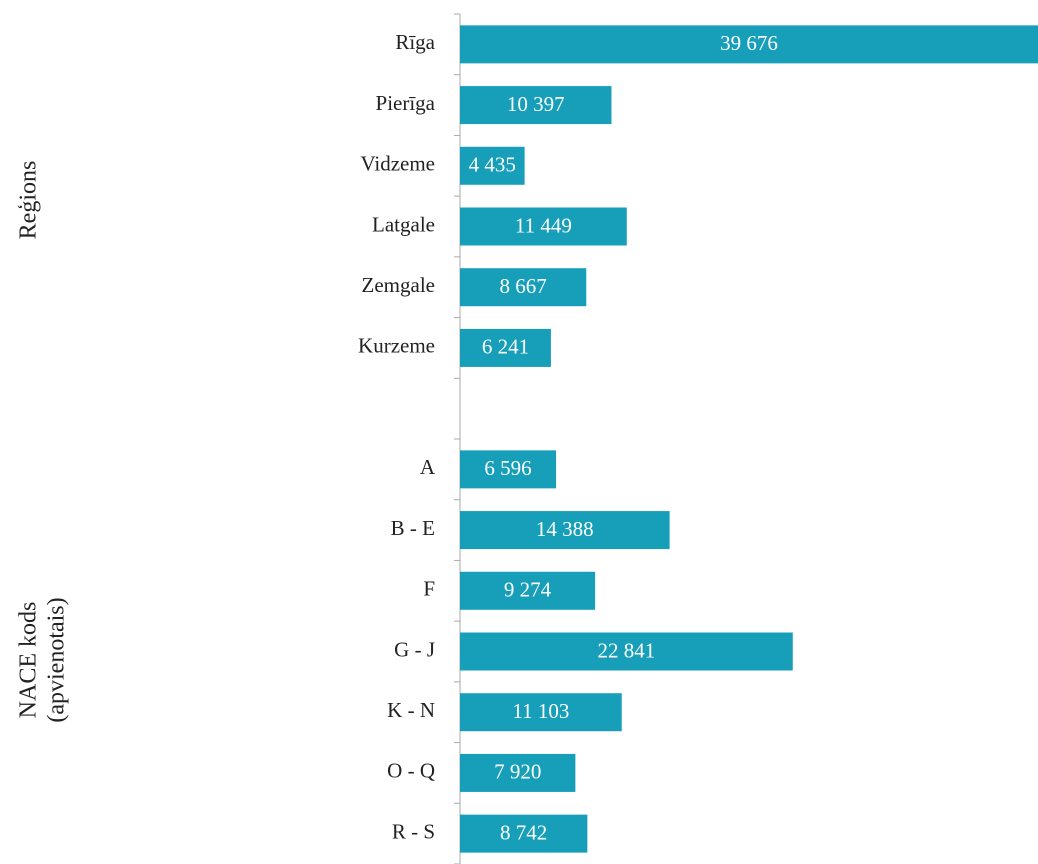 Image resolution: width=1038 pixels, height=864 pixels. I want to click on value-label: 39 676, so click(749, 43).